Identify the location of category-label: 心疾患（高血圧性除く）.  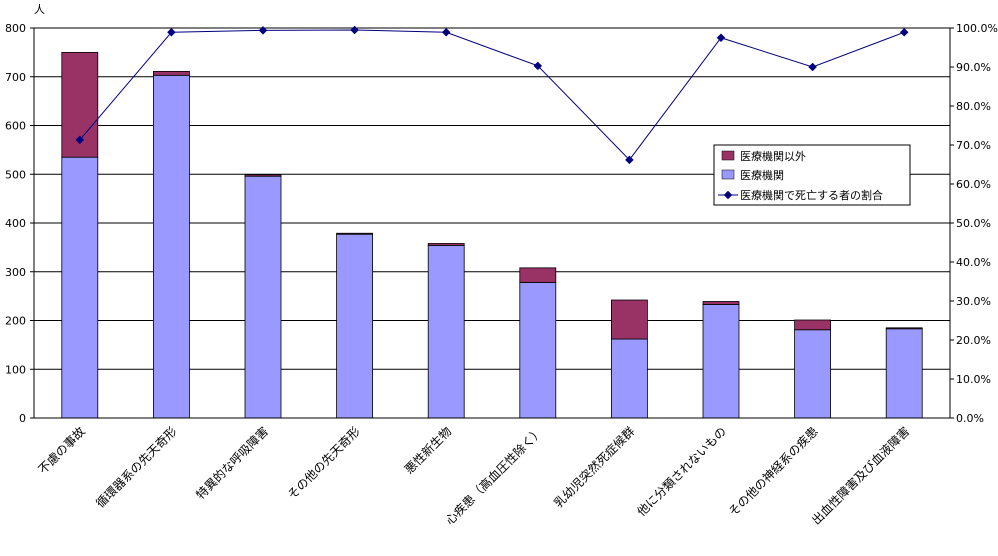
(494, 476).